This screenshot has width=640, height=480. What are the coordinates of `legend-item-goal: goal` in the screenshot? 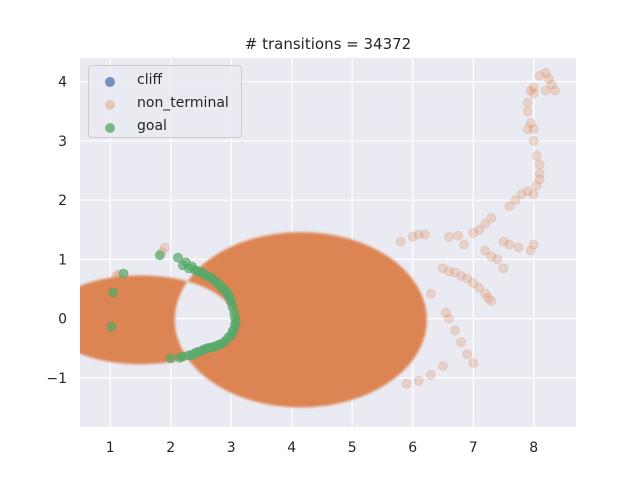 It's located at (166, 128).